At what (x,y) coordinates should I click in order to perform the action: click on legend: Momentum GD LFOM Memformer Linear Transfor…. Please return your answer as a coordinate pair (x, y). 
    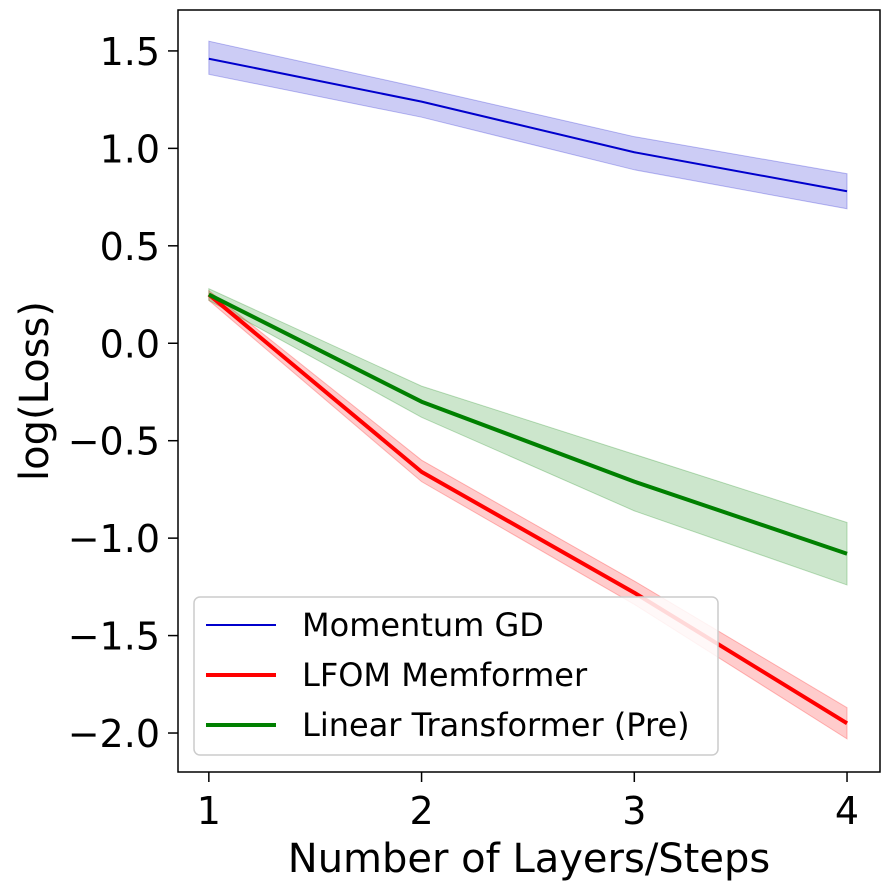
    Looking at the image, I should click on (456, 676).